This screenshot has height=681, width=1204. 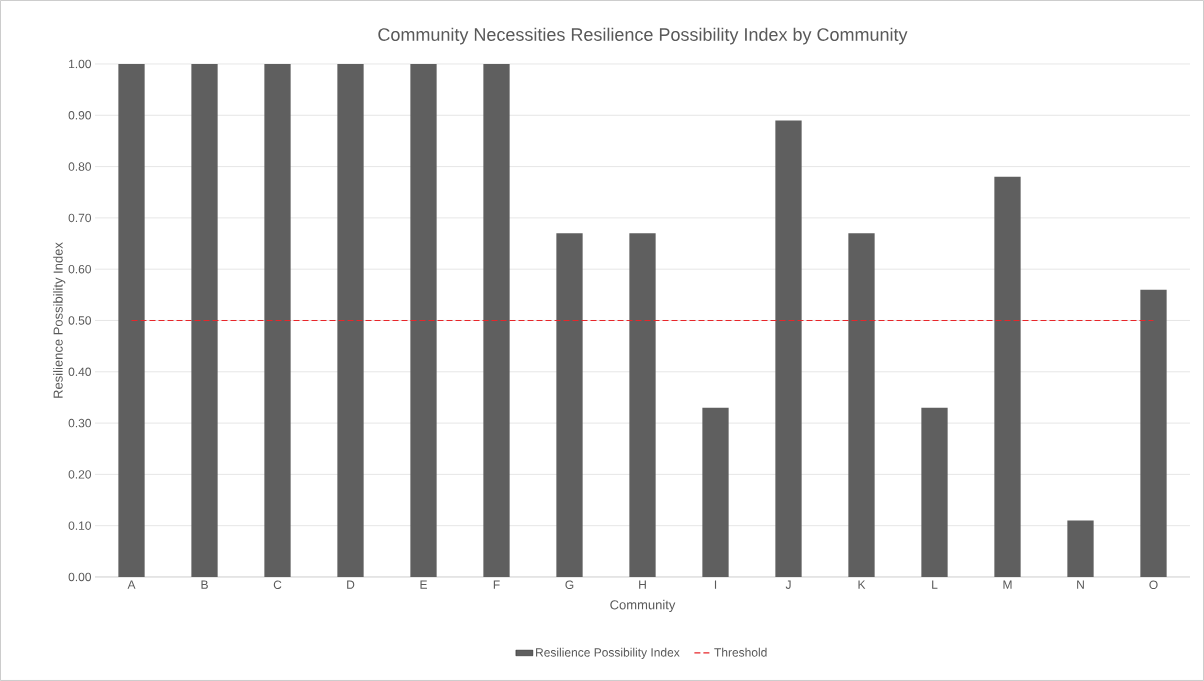 What do you see at coordinates (80, 474) in the screenshot?
I see `y-tick-label: 0.20` at bounding box center [80, 474].